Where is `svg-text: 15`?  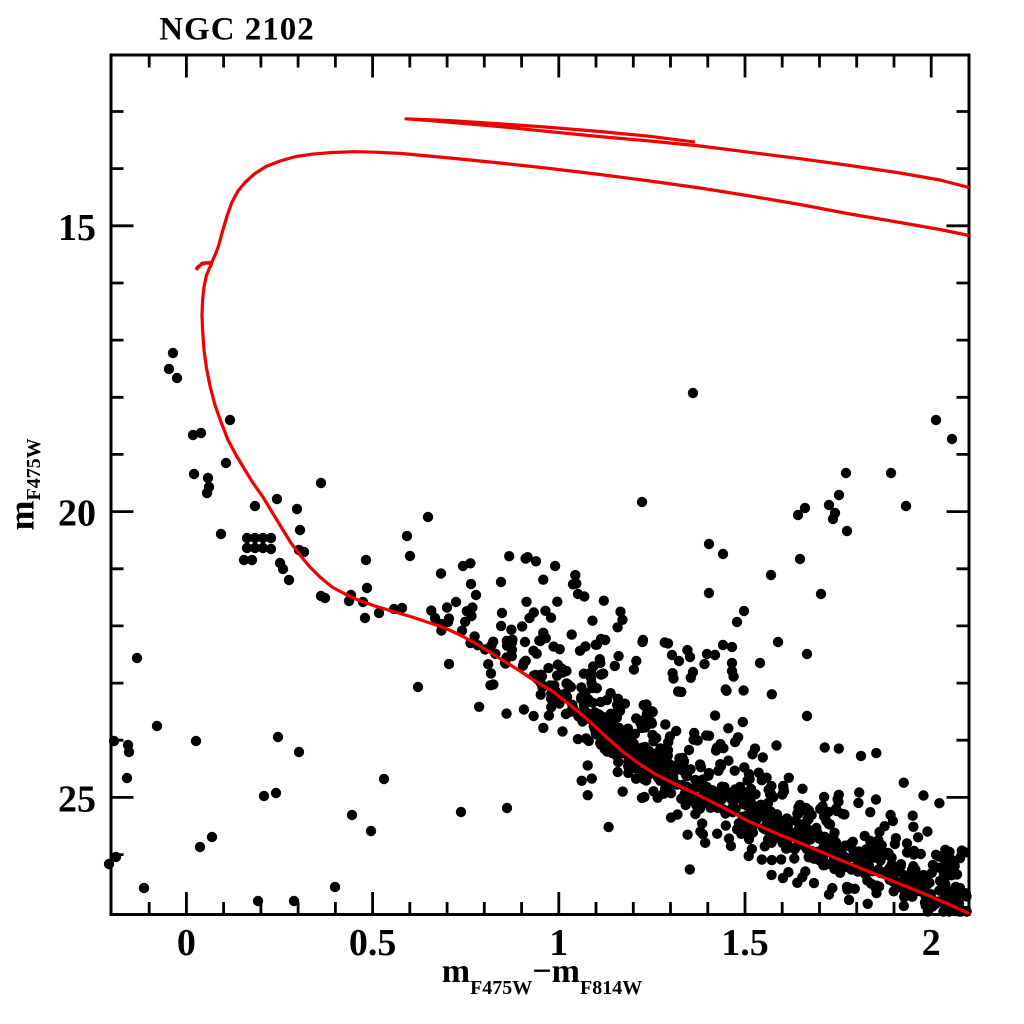 svg-text: 15 is located at coordinates (77, 228).